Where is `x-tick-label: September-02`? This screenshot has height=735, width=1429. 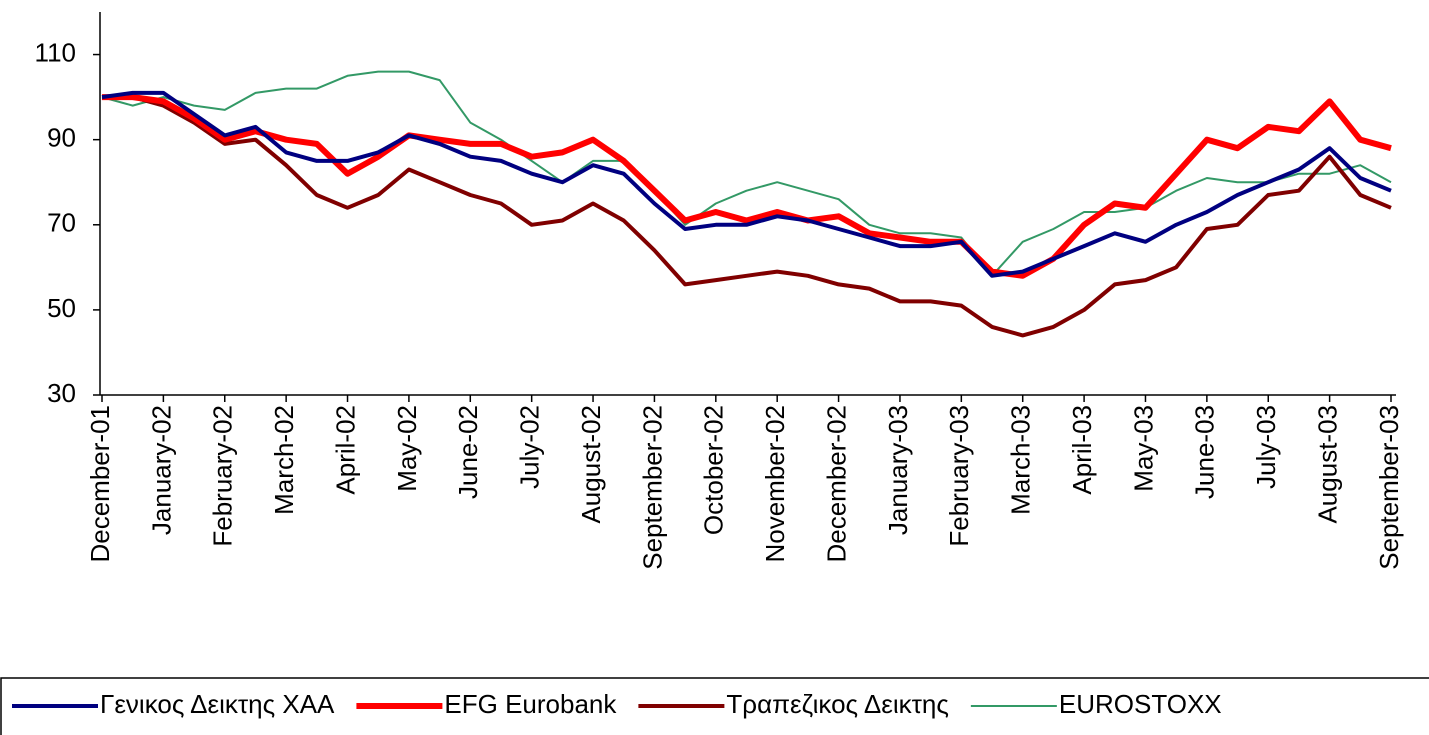
x-tick-label: September-02 is located at coordinates (652, 487).